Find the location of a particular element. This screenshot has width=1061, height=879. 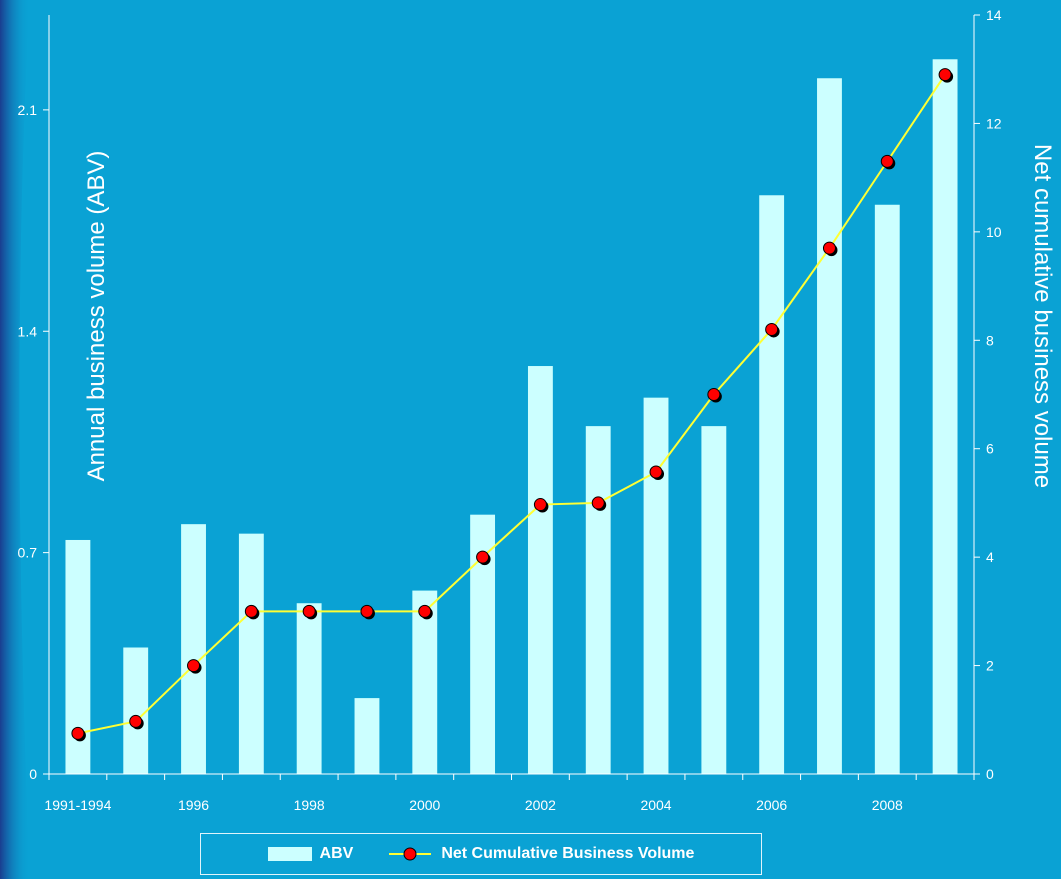

right-y-tick-label: 14 is located at coordinates (994, 15).